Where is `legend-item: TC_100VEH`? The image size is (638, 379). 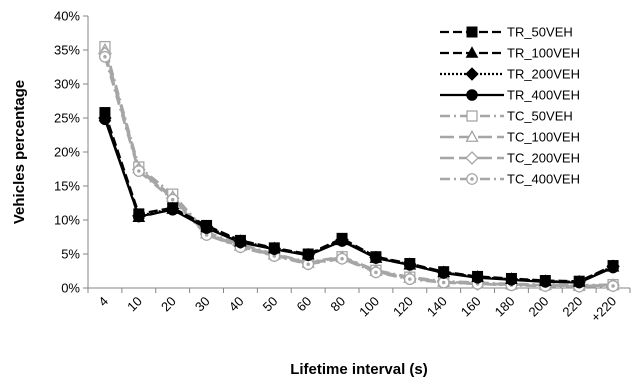 legend-item: TC_100VEH is located at coordinates (510, 137).